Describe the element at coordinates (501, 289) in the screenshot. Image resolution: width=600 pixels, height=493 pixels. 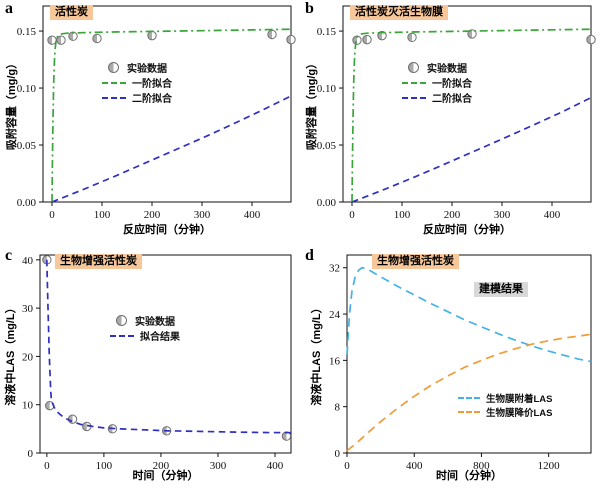
I see `panel-d-annotation-badge: 建模结果` at that location.